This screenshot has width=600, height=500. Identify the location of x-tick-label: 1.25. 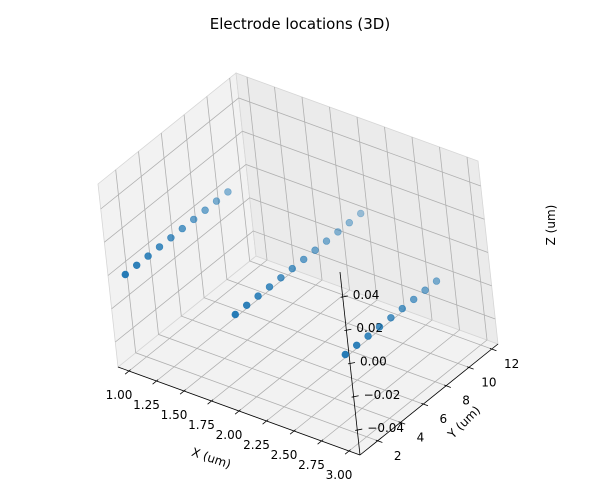
(146, 405).